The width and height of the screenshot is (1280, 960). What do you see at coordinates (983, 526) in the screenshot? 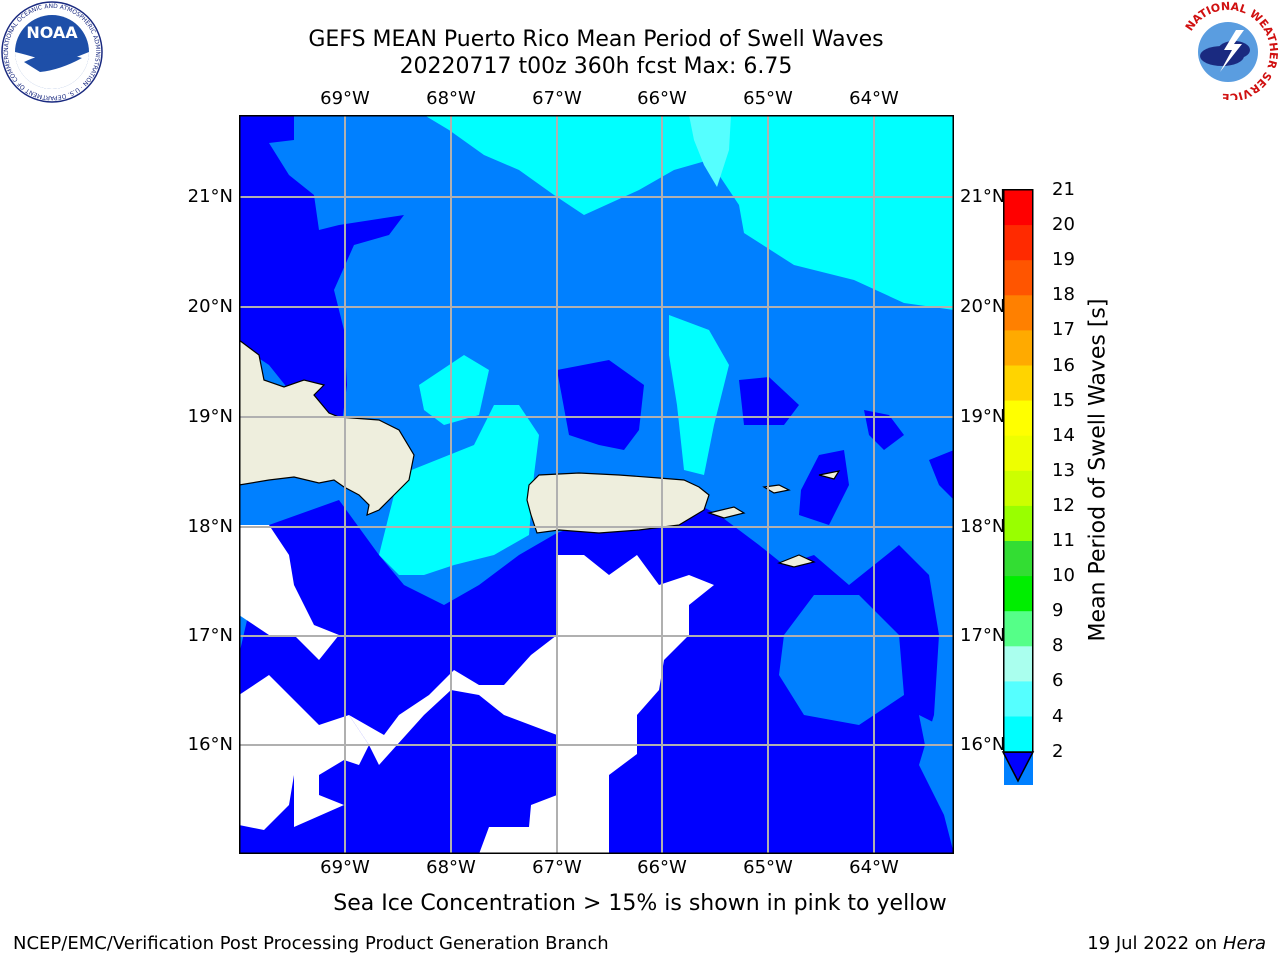
I see `lat-label-right: 18°N` at bounding box center [983, 526].